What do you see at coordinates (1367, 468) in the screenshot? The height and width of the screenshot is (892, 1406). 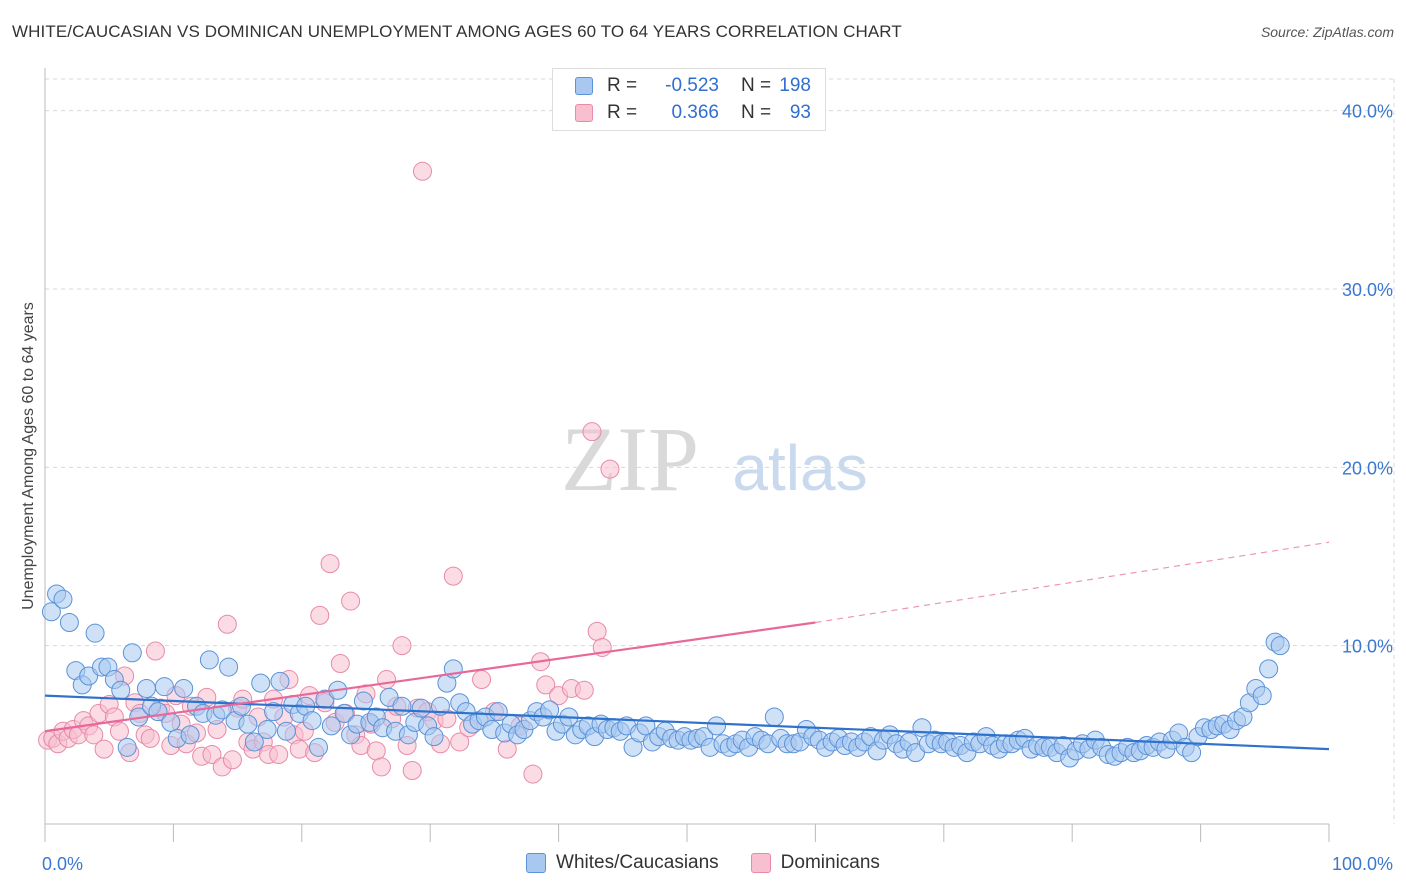 I see `y-tick-label: 20.0%` at bounding box center [1367, 468].